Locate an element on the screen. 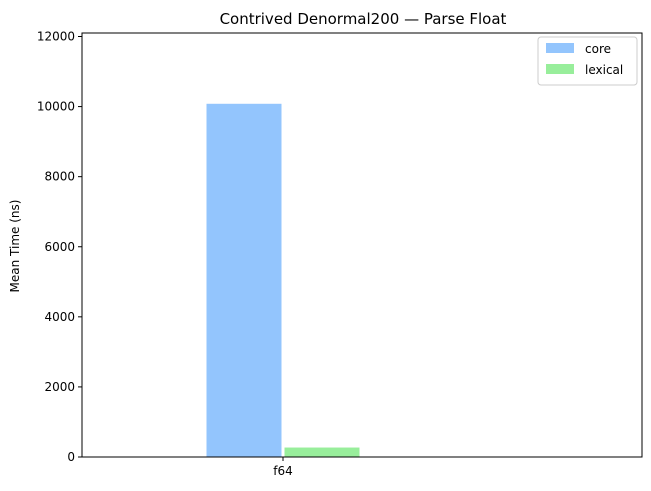  y-tick-label: 2000 is located at coordinates (59, 387).